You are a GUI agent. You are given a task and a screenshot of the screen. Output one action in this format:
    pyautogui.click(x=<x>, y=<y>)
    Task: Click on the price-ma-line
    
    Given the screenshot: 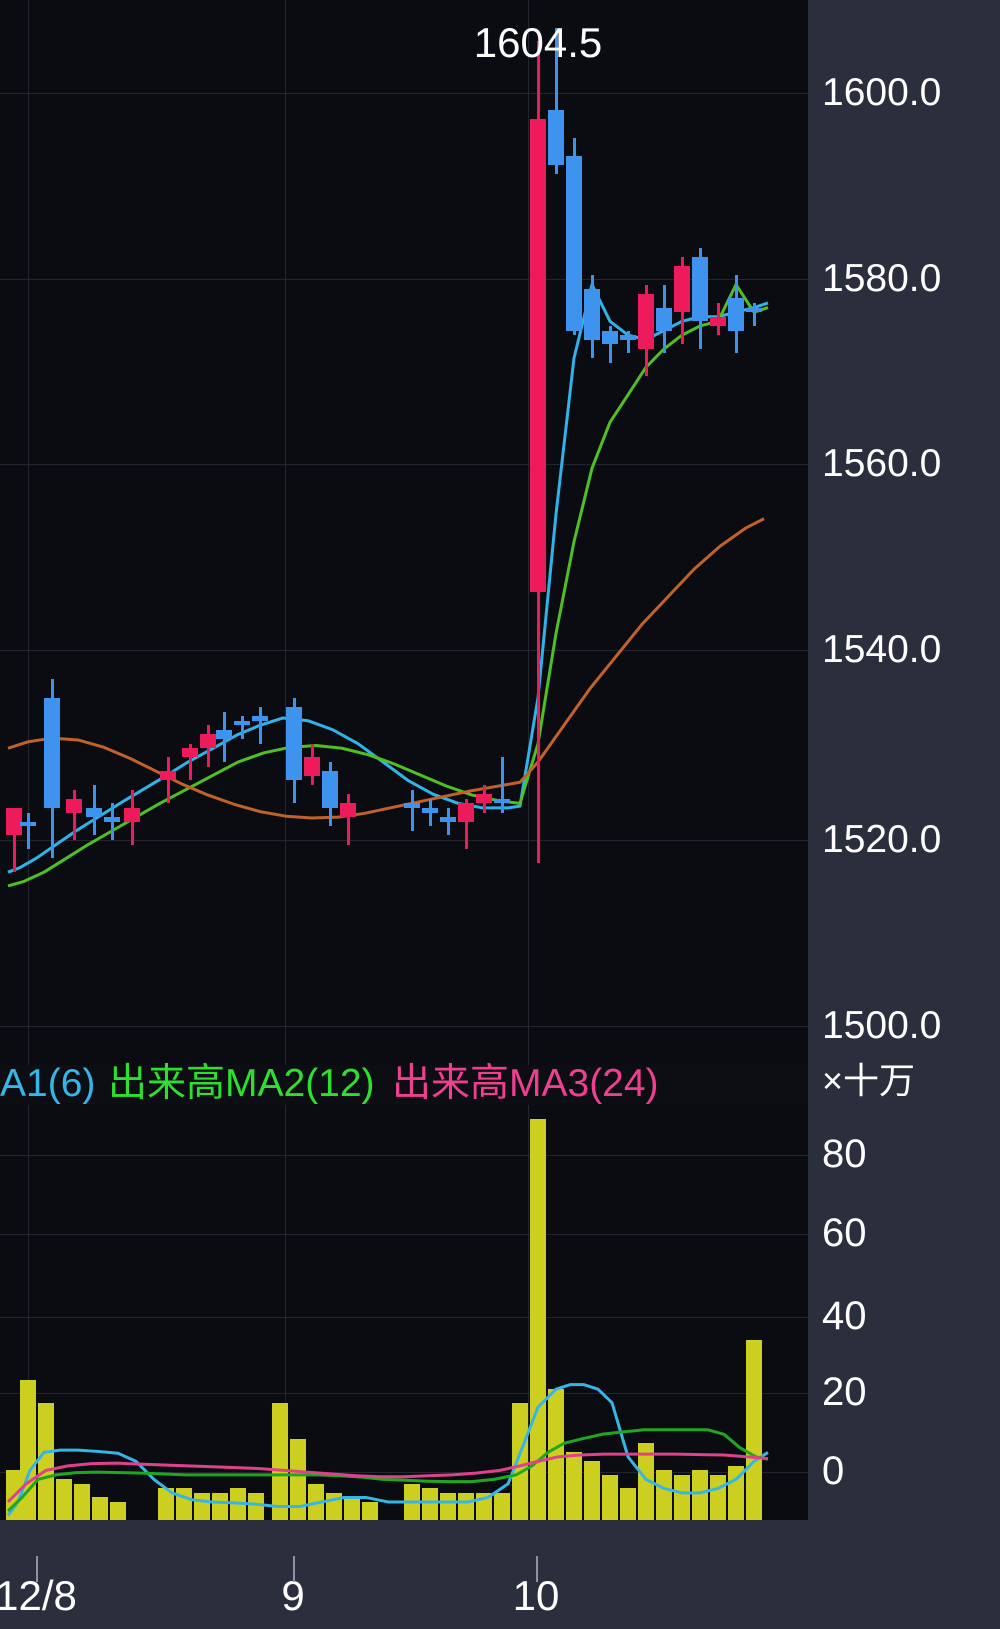 What is the action you would take?
    pyautogui.click(x=386, y=668)
    